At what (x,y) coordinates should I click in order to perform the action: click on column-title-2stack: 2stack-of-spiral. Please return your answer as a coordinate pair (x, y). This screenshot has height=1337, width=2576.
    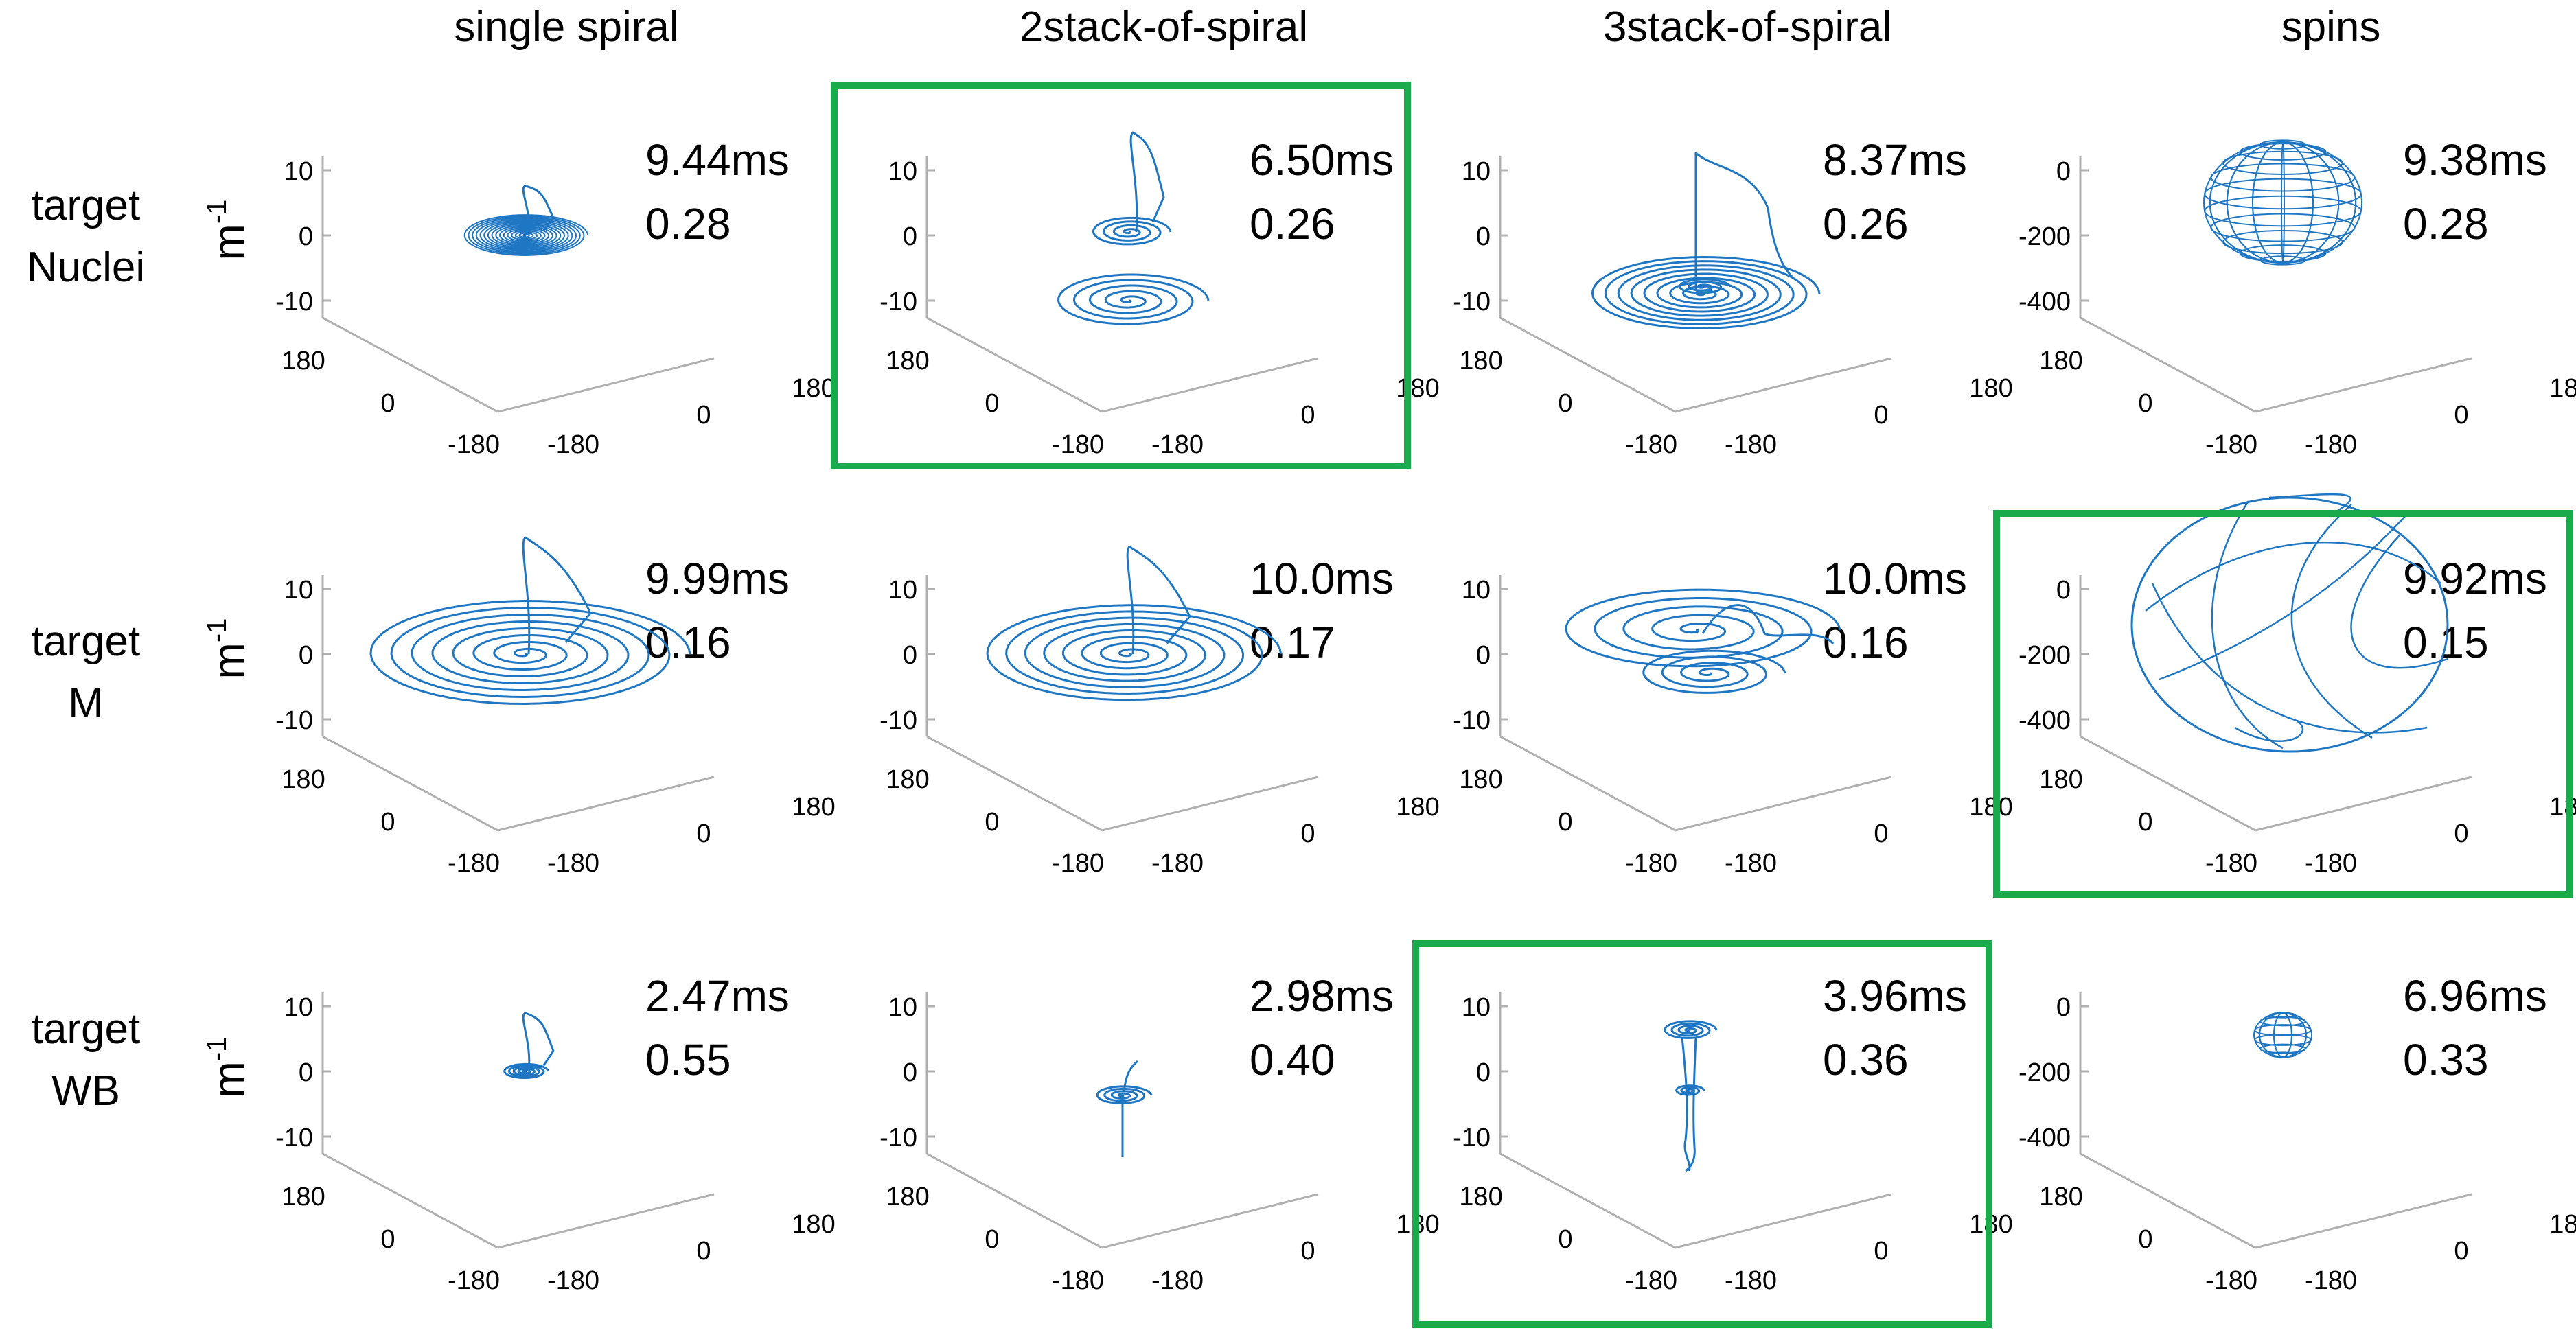
    Looking at the image, I should click on (1164, 27).